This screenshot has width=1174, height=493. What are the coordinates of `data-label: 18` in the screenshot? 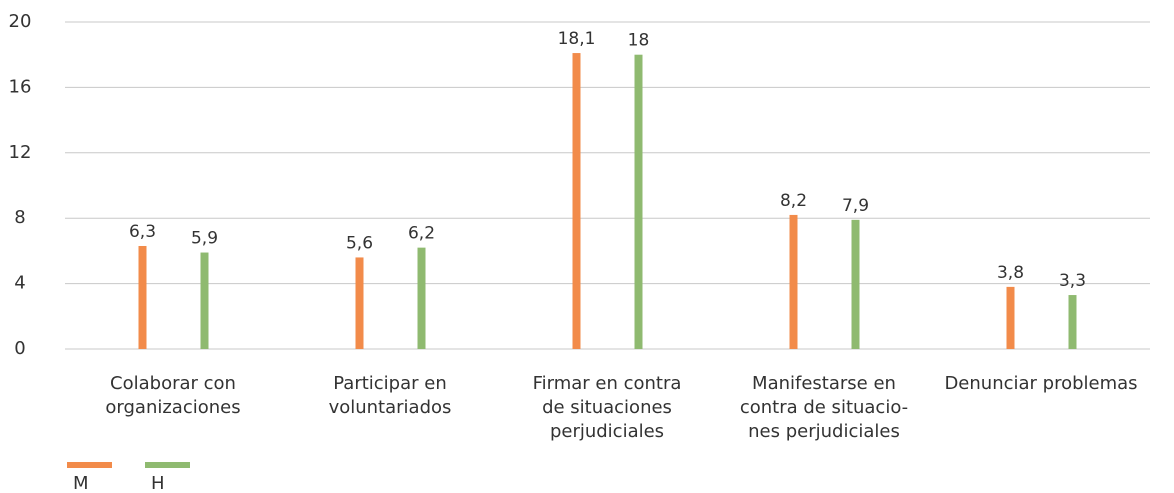 It's located at (639, 41).